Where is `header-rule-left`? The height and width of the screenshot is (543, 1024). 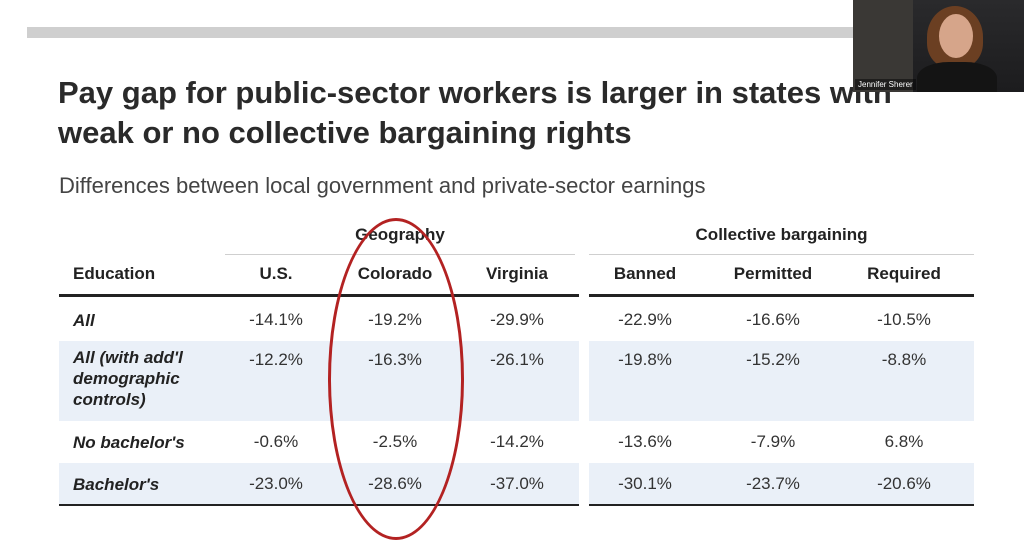 header-rule-left is located at coordinates (319, 295).